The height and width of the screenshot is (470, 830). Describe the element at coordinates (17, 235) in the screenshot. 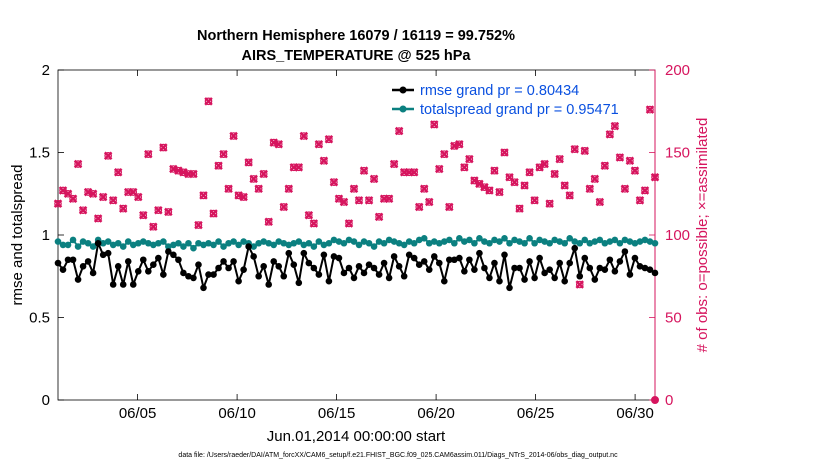

I see `y-axis-label-left: rmse and totalspread` at that location.